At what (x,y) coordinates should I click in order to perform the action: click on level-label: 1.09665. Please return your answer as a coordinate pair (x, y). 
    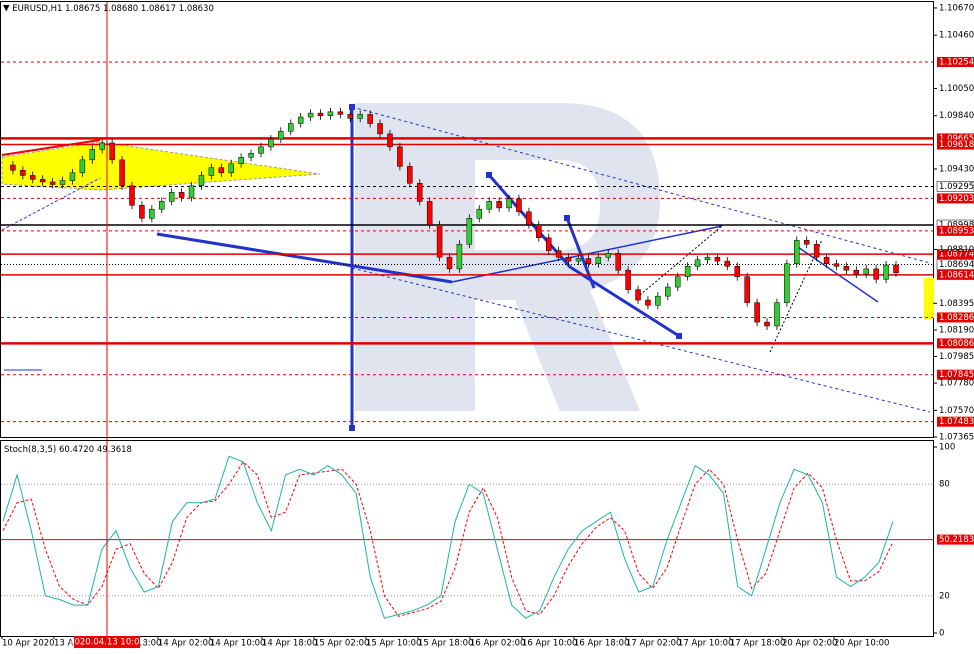
    Looking at the image, I should click on (956, 139).